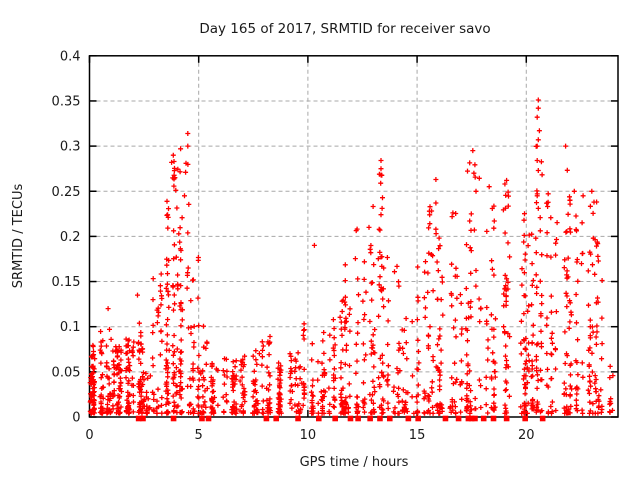  I want to click on y-axis-label: SRMTID / TECUs, so click(18, 236).